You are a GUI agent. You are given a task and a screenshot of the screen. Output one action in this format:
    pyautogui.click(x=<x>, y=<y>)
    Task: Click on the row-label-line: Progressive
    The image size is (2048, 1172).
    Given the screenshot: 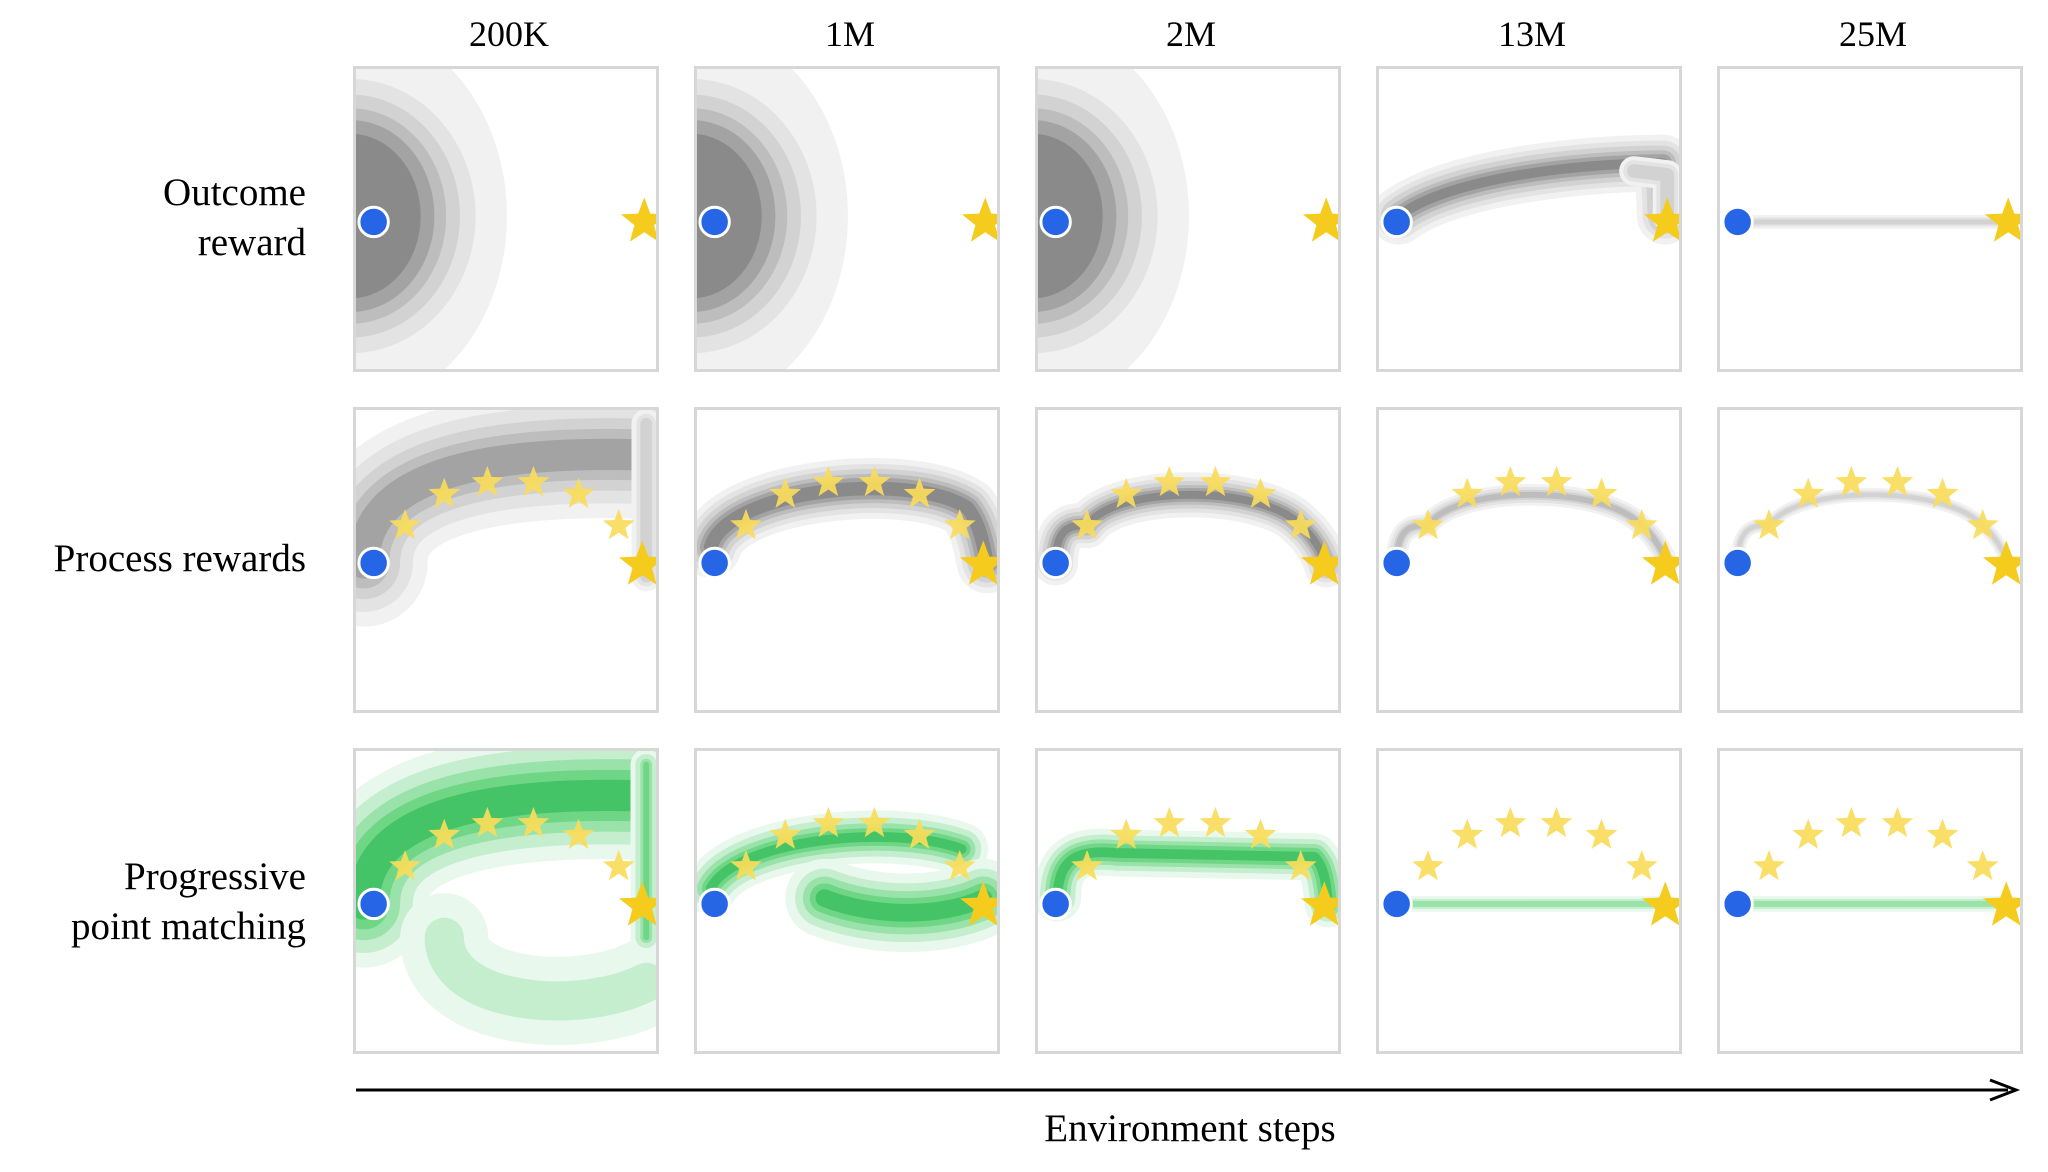 What is the action you would take?
    pyautogui.click(x=215, y=876)
    